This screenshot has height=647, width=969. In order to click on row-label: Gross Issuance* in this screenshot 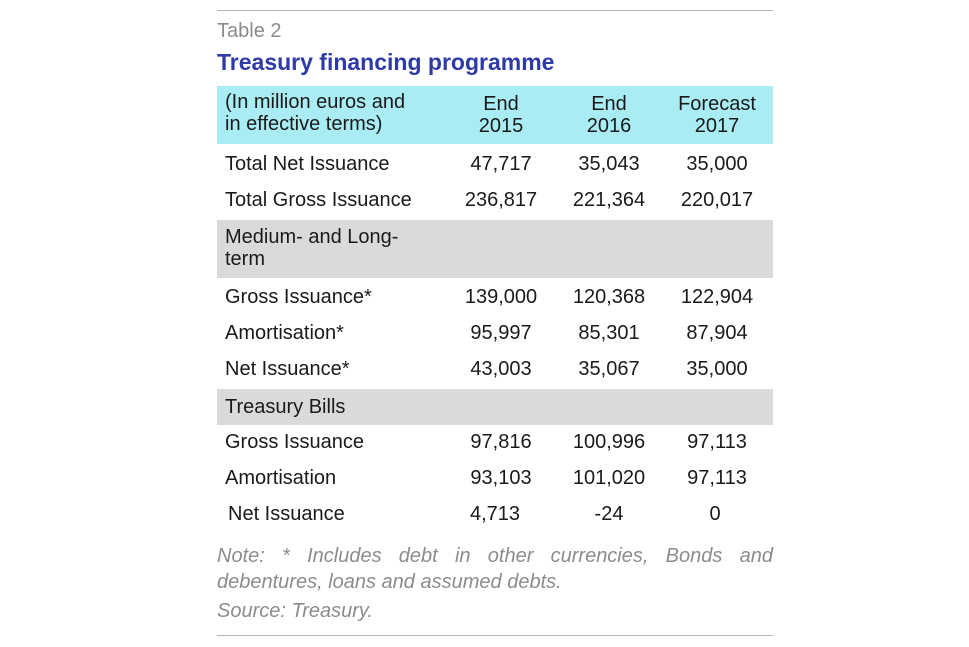, I will do `click(298, 297)`.